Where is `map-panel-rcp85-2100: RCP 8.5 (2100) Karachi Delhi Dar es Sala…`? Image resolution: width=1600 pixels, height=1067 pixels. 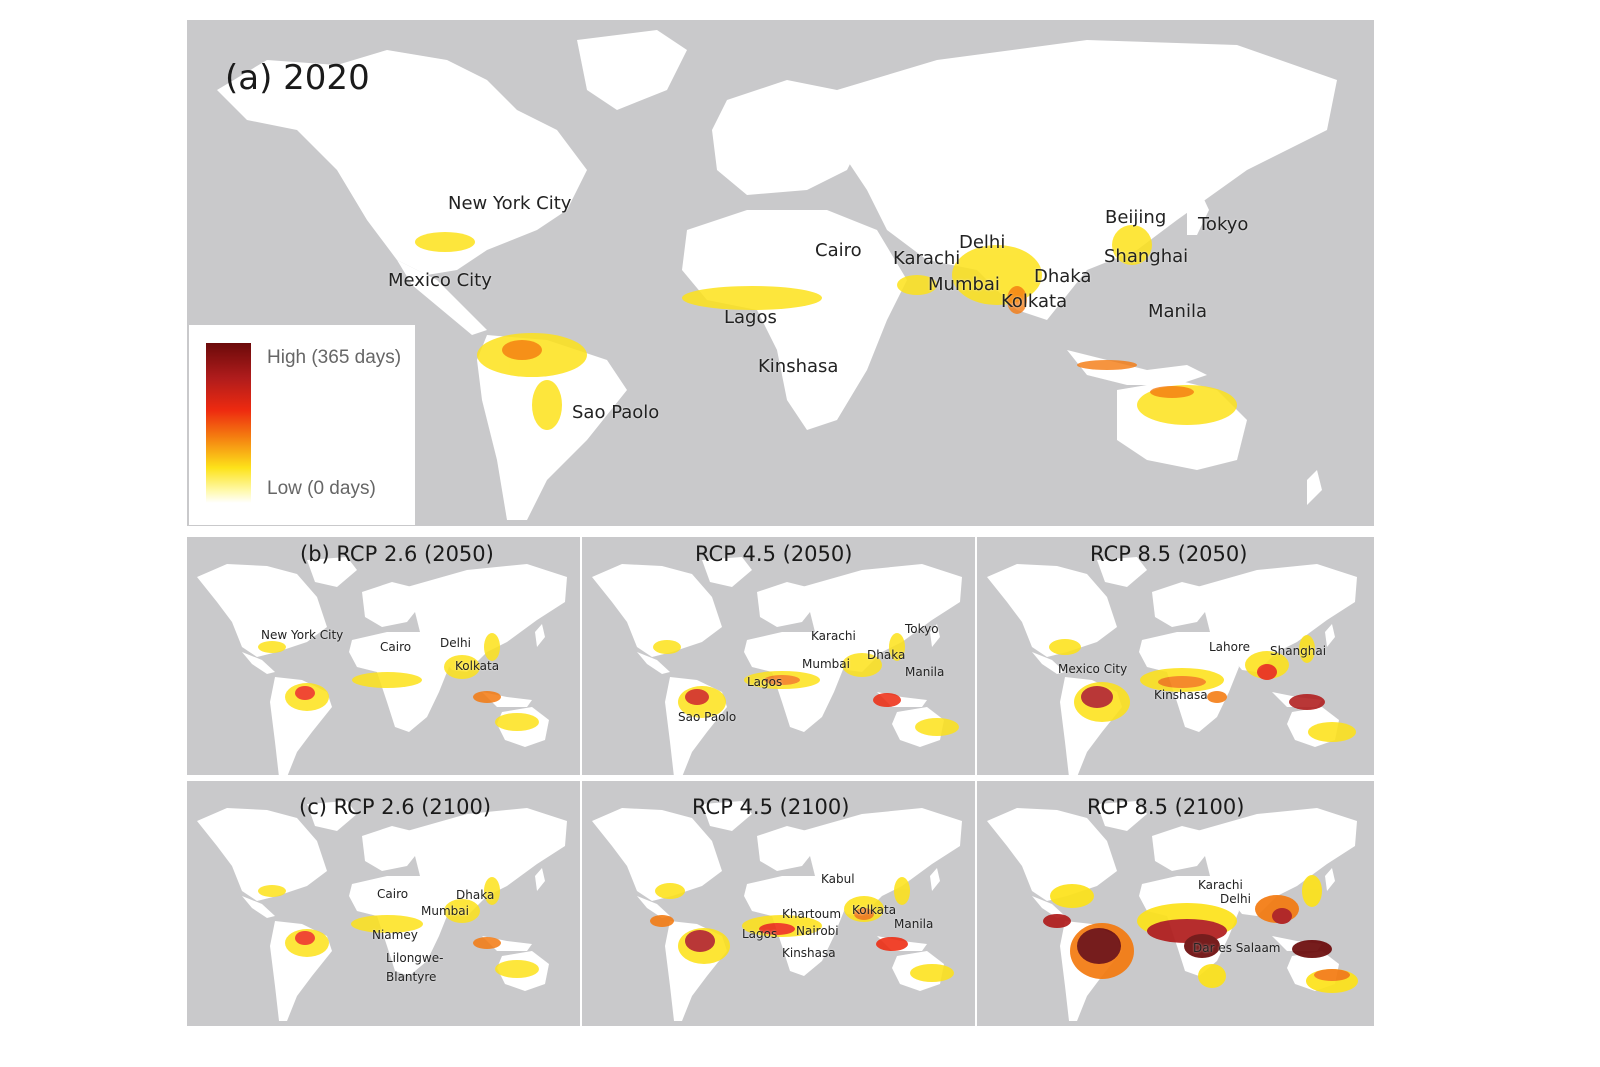 map-panel-rcp85-2100: RCP 8.5 (2100) Karachi Delhi Dar es Sala… is located at coordinates (1175, 903).